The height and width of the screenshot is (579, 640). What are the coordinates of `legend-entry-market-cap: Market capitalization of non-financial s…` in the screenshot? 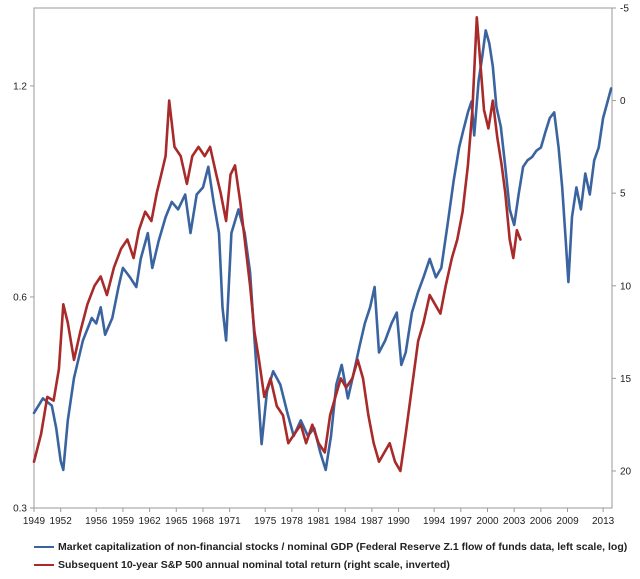 It's located at (334, 547).